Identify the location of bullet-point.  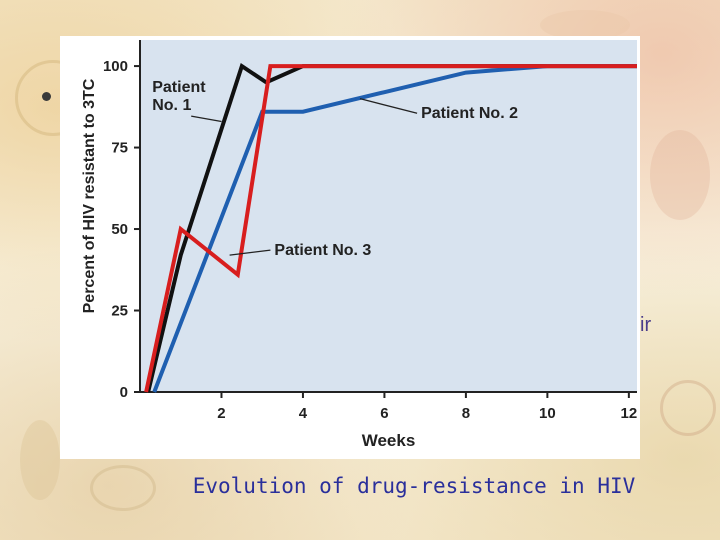
(46, 96).